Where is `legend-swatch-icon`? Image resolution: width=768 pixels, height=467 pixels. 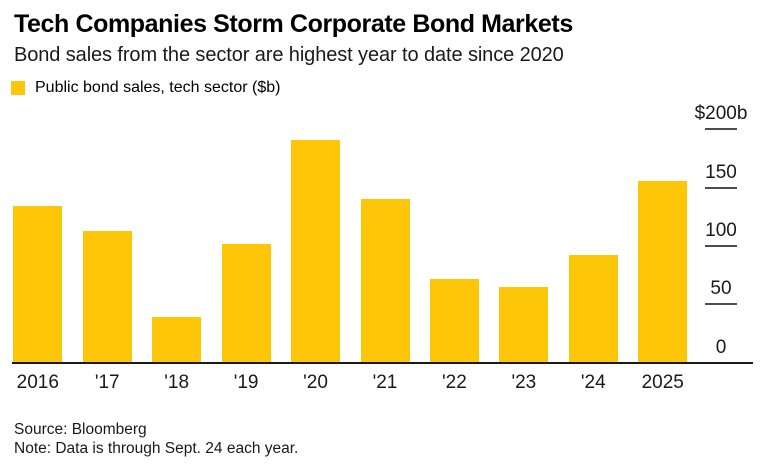
legend-swatch-icon is located at coordinates (18, 88).